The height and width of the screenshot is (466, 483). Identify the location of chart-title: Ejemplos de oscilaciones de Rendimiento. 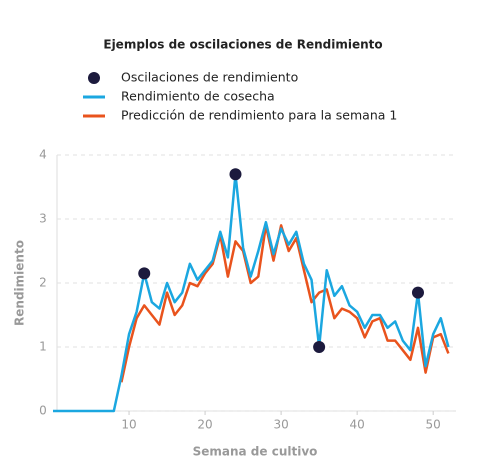
(242, 45).